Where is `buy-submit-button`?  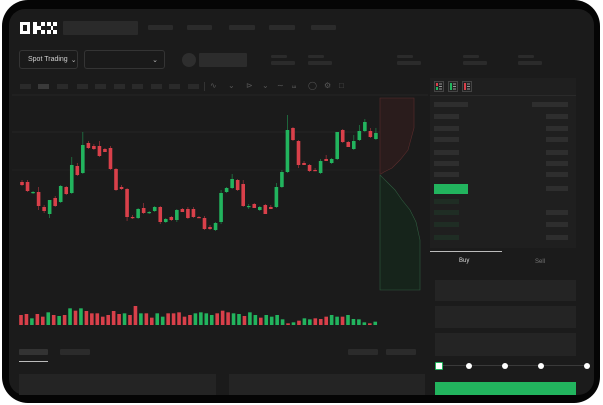 buy-submit-button is located at coordinates (505, 388).